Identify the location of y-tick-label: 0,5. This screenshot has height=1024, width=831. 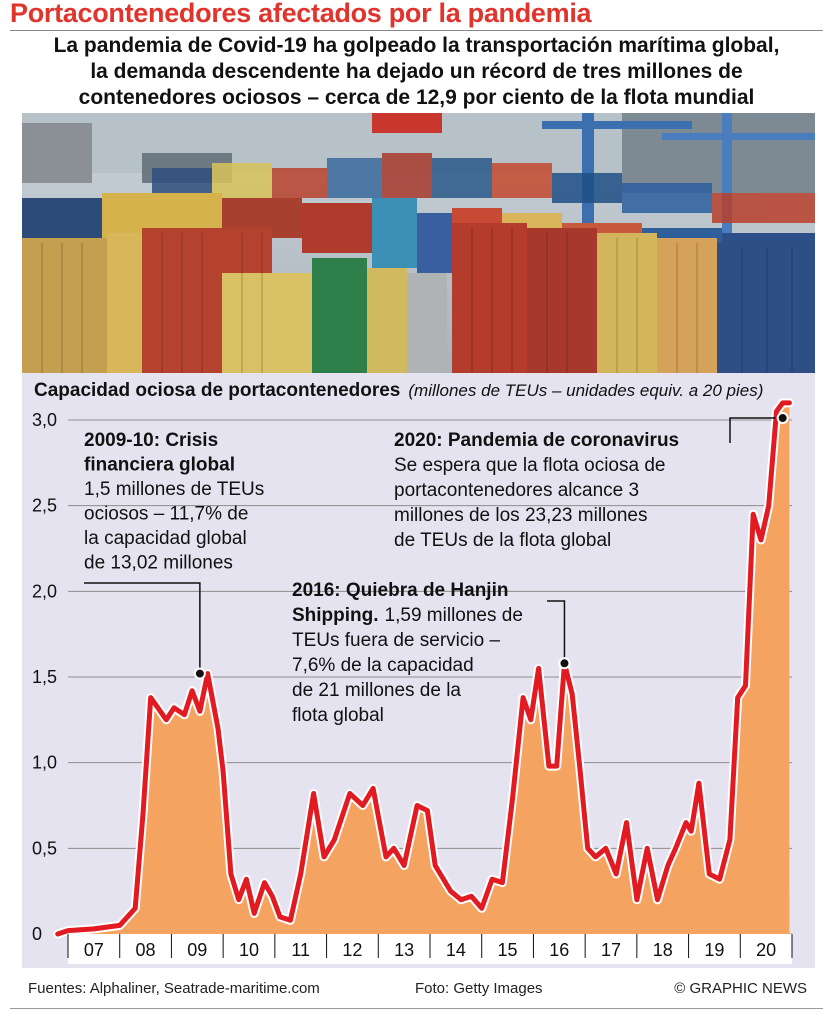
(44, 848).